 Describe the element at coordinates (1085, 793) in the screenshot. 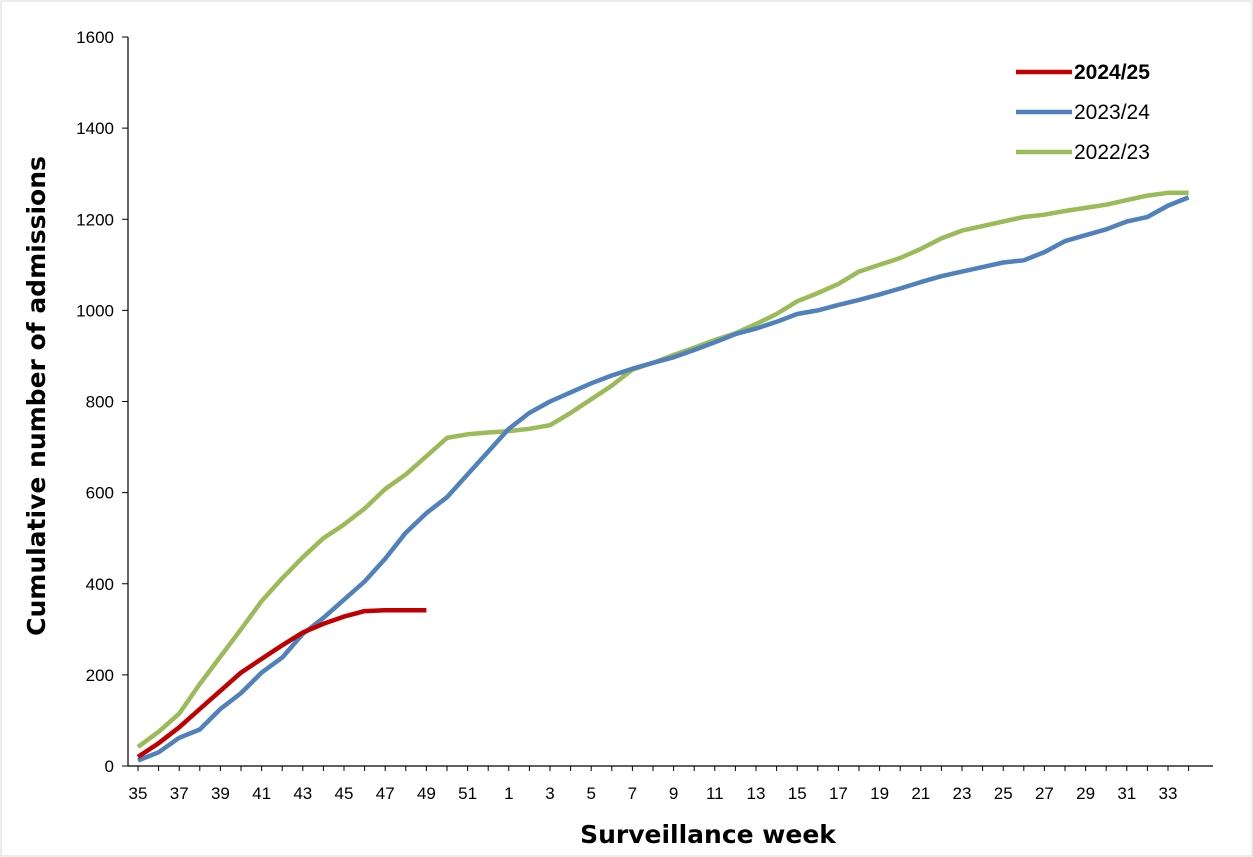

I see `x-tick-label: 29` at that location.